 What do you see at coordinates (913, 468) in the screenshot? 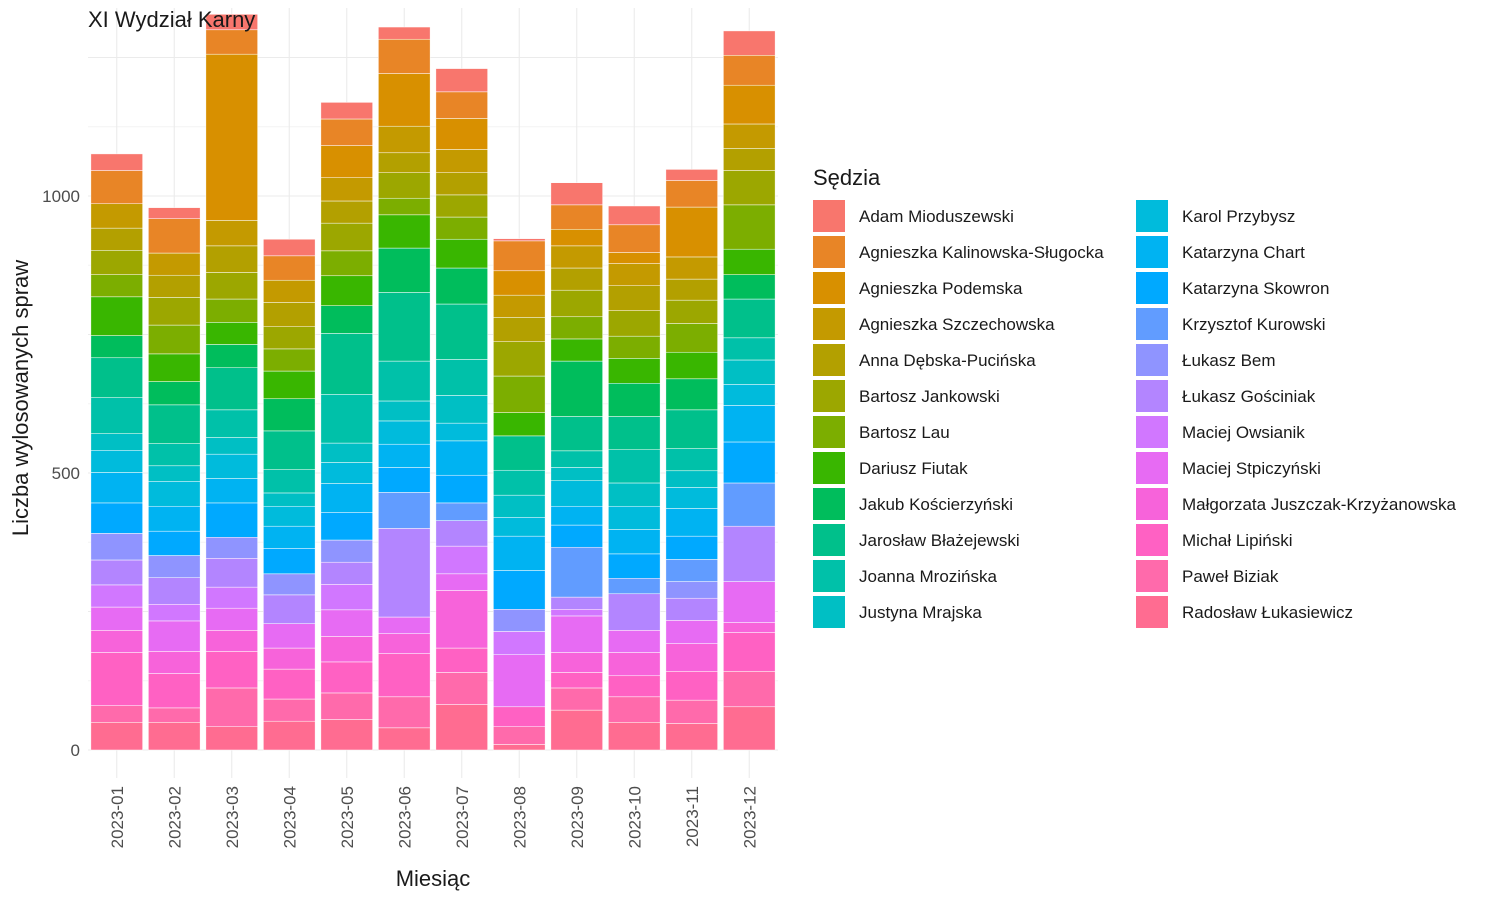
I see `legend-label: Dariusz Fiutak` at bounding box center [913, 468].